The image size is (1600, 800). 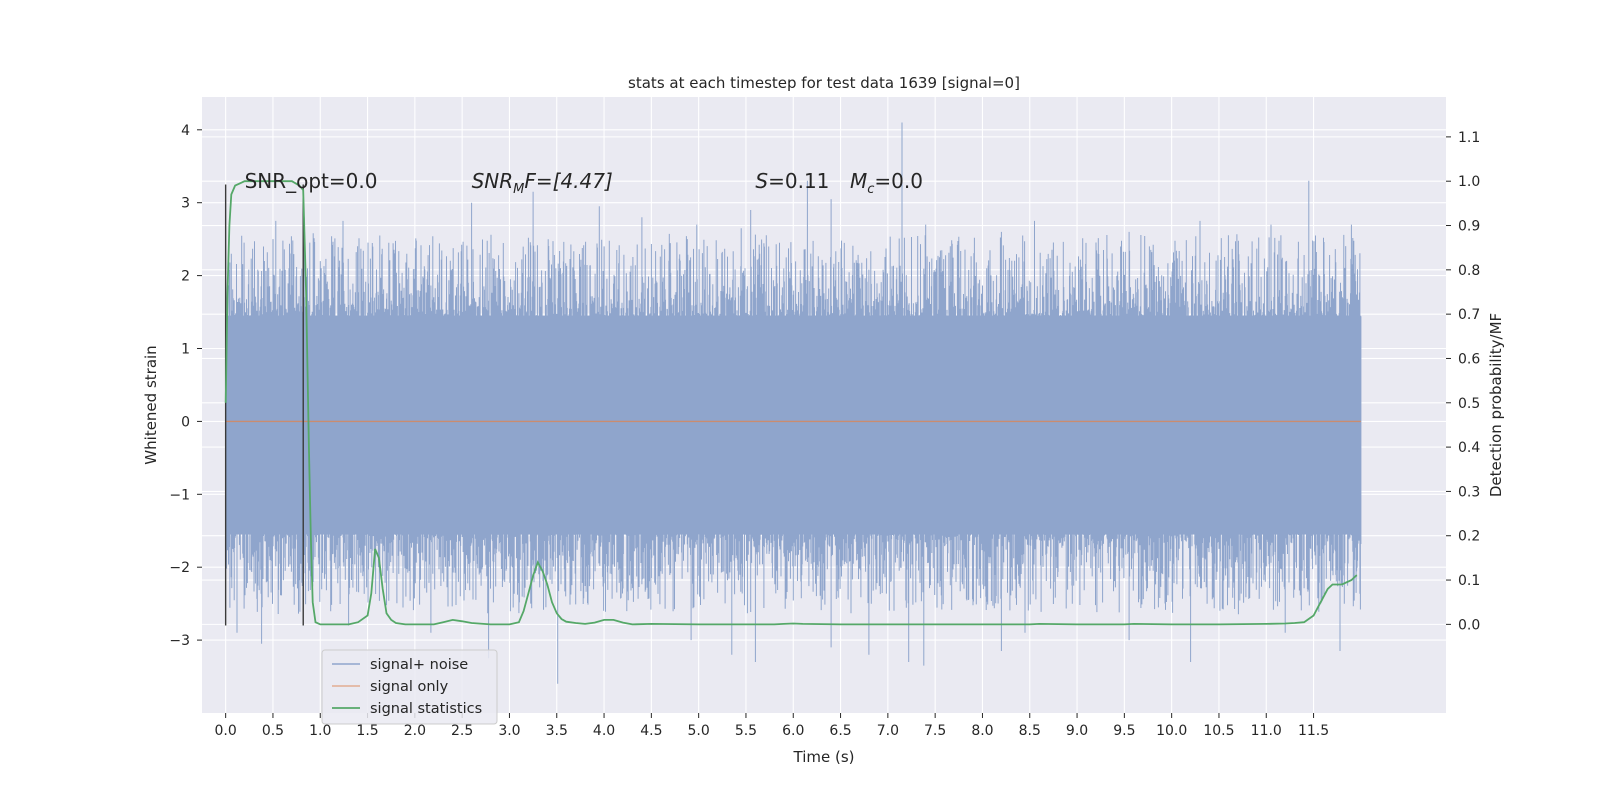 What do you see at coordinates (1469, 271) in the screenshot?
I see `y2-tick-label-8: 0.8` at bounding box center [1469, 271].